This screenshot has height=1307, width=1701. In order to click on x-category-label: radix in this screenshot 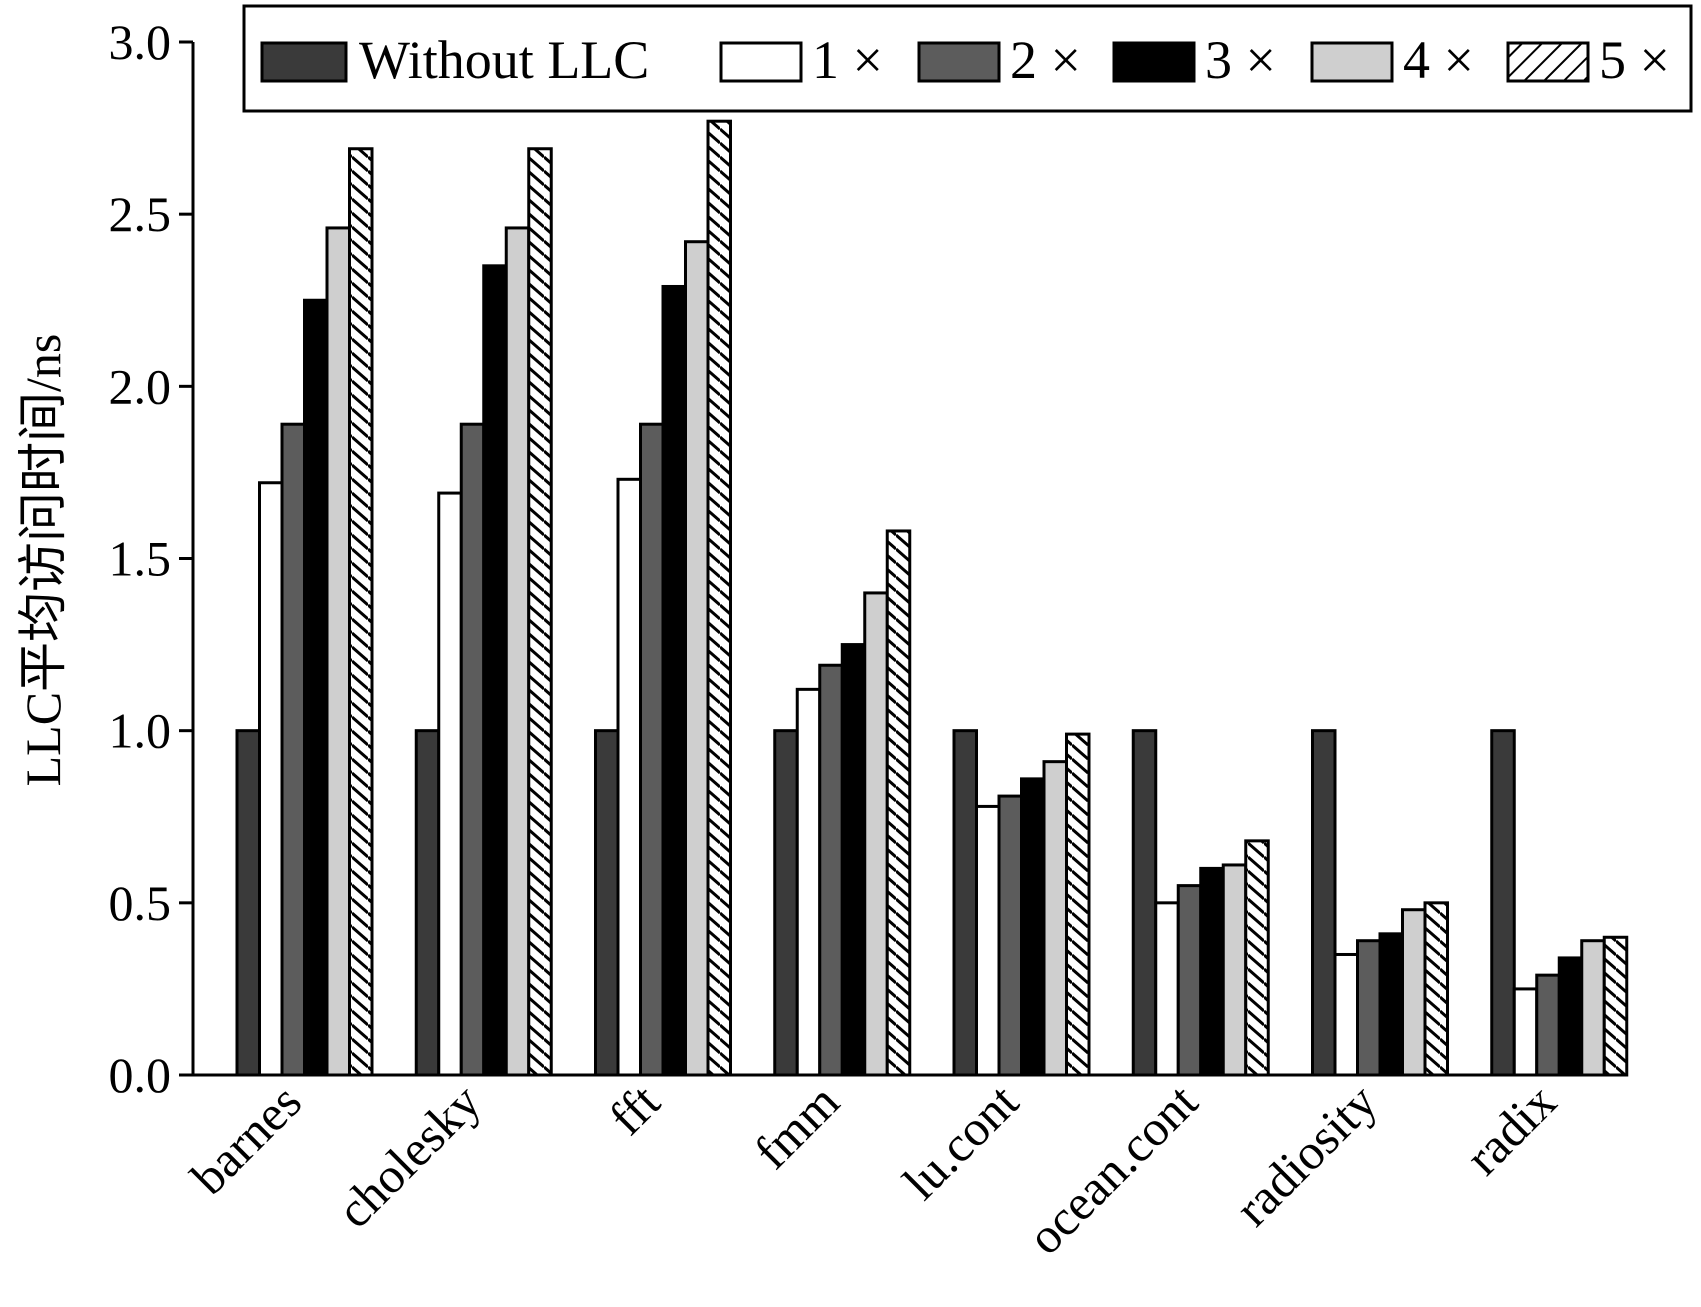, I will do `click(1510, 1129)`.